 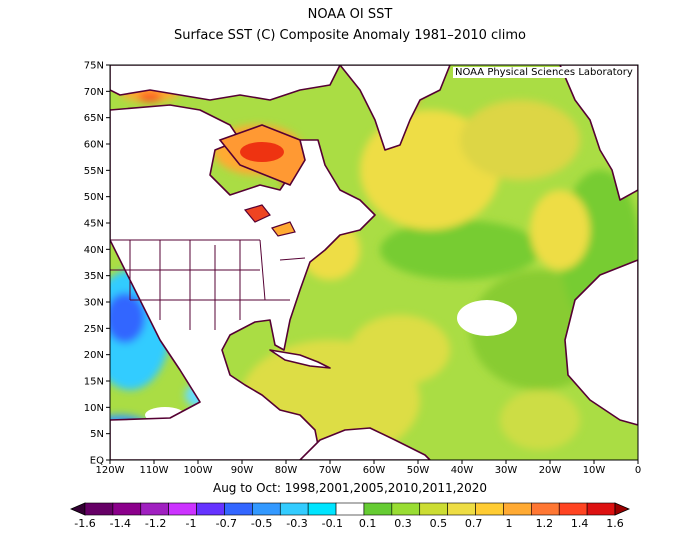 I want to click on lat-tick-label: 65N, so click(x=94, y=118).